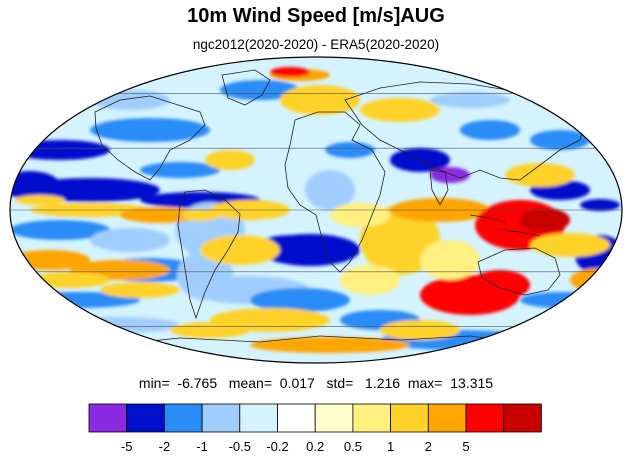  I want to click on colorbar-tick-label: 2, so click(428, 446).